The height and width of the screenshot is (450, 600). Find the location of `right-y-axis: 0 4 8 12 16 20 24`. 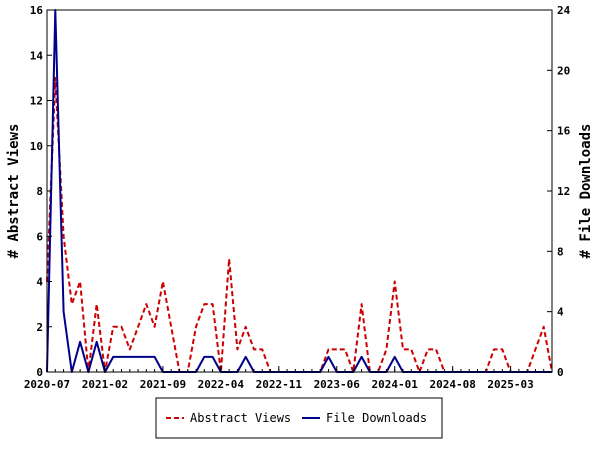

right-y-axis: 0 4 8 12 16 20 24 is located at coordinates (559, 191).